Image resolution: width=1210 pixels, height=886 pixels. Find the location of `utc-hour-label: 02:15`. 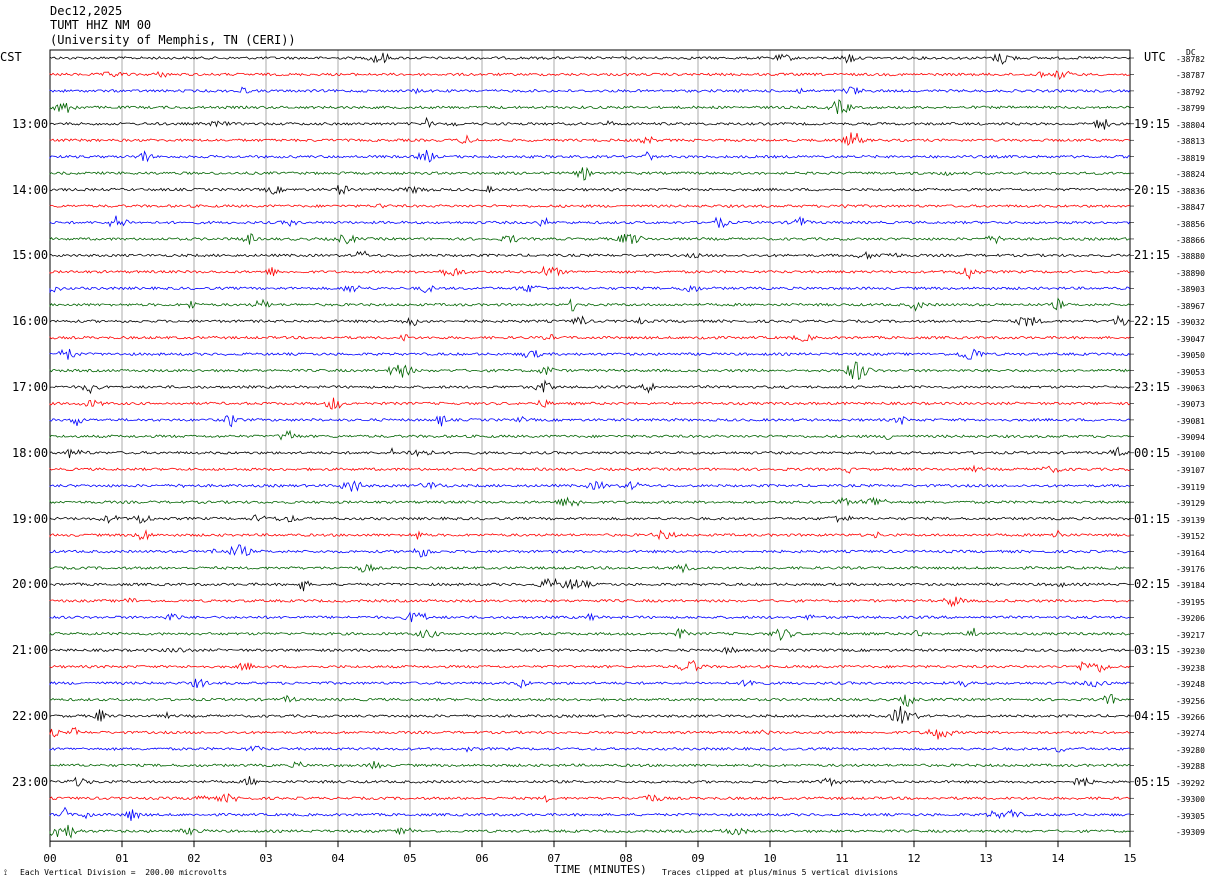

utc-hour-label: 02:15 is located at coordinates (1152, 584).